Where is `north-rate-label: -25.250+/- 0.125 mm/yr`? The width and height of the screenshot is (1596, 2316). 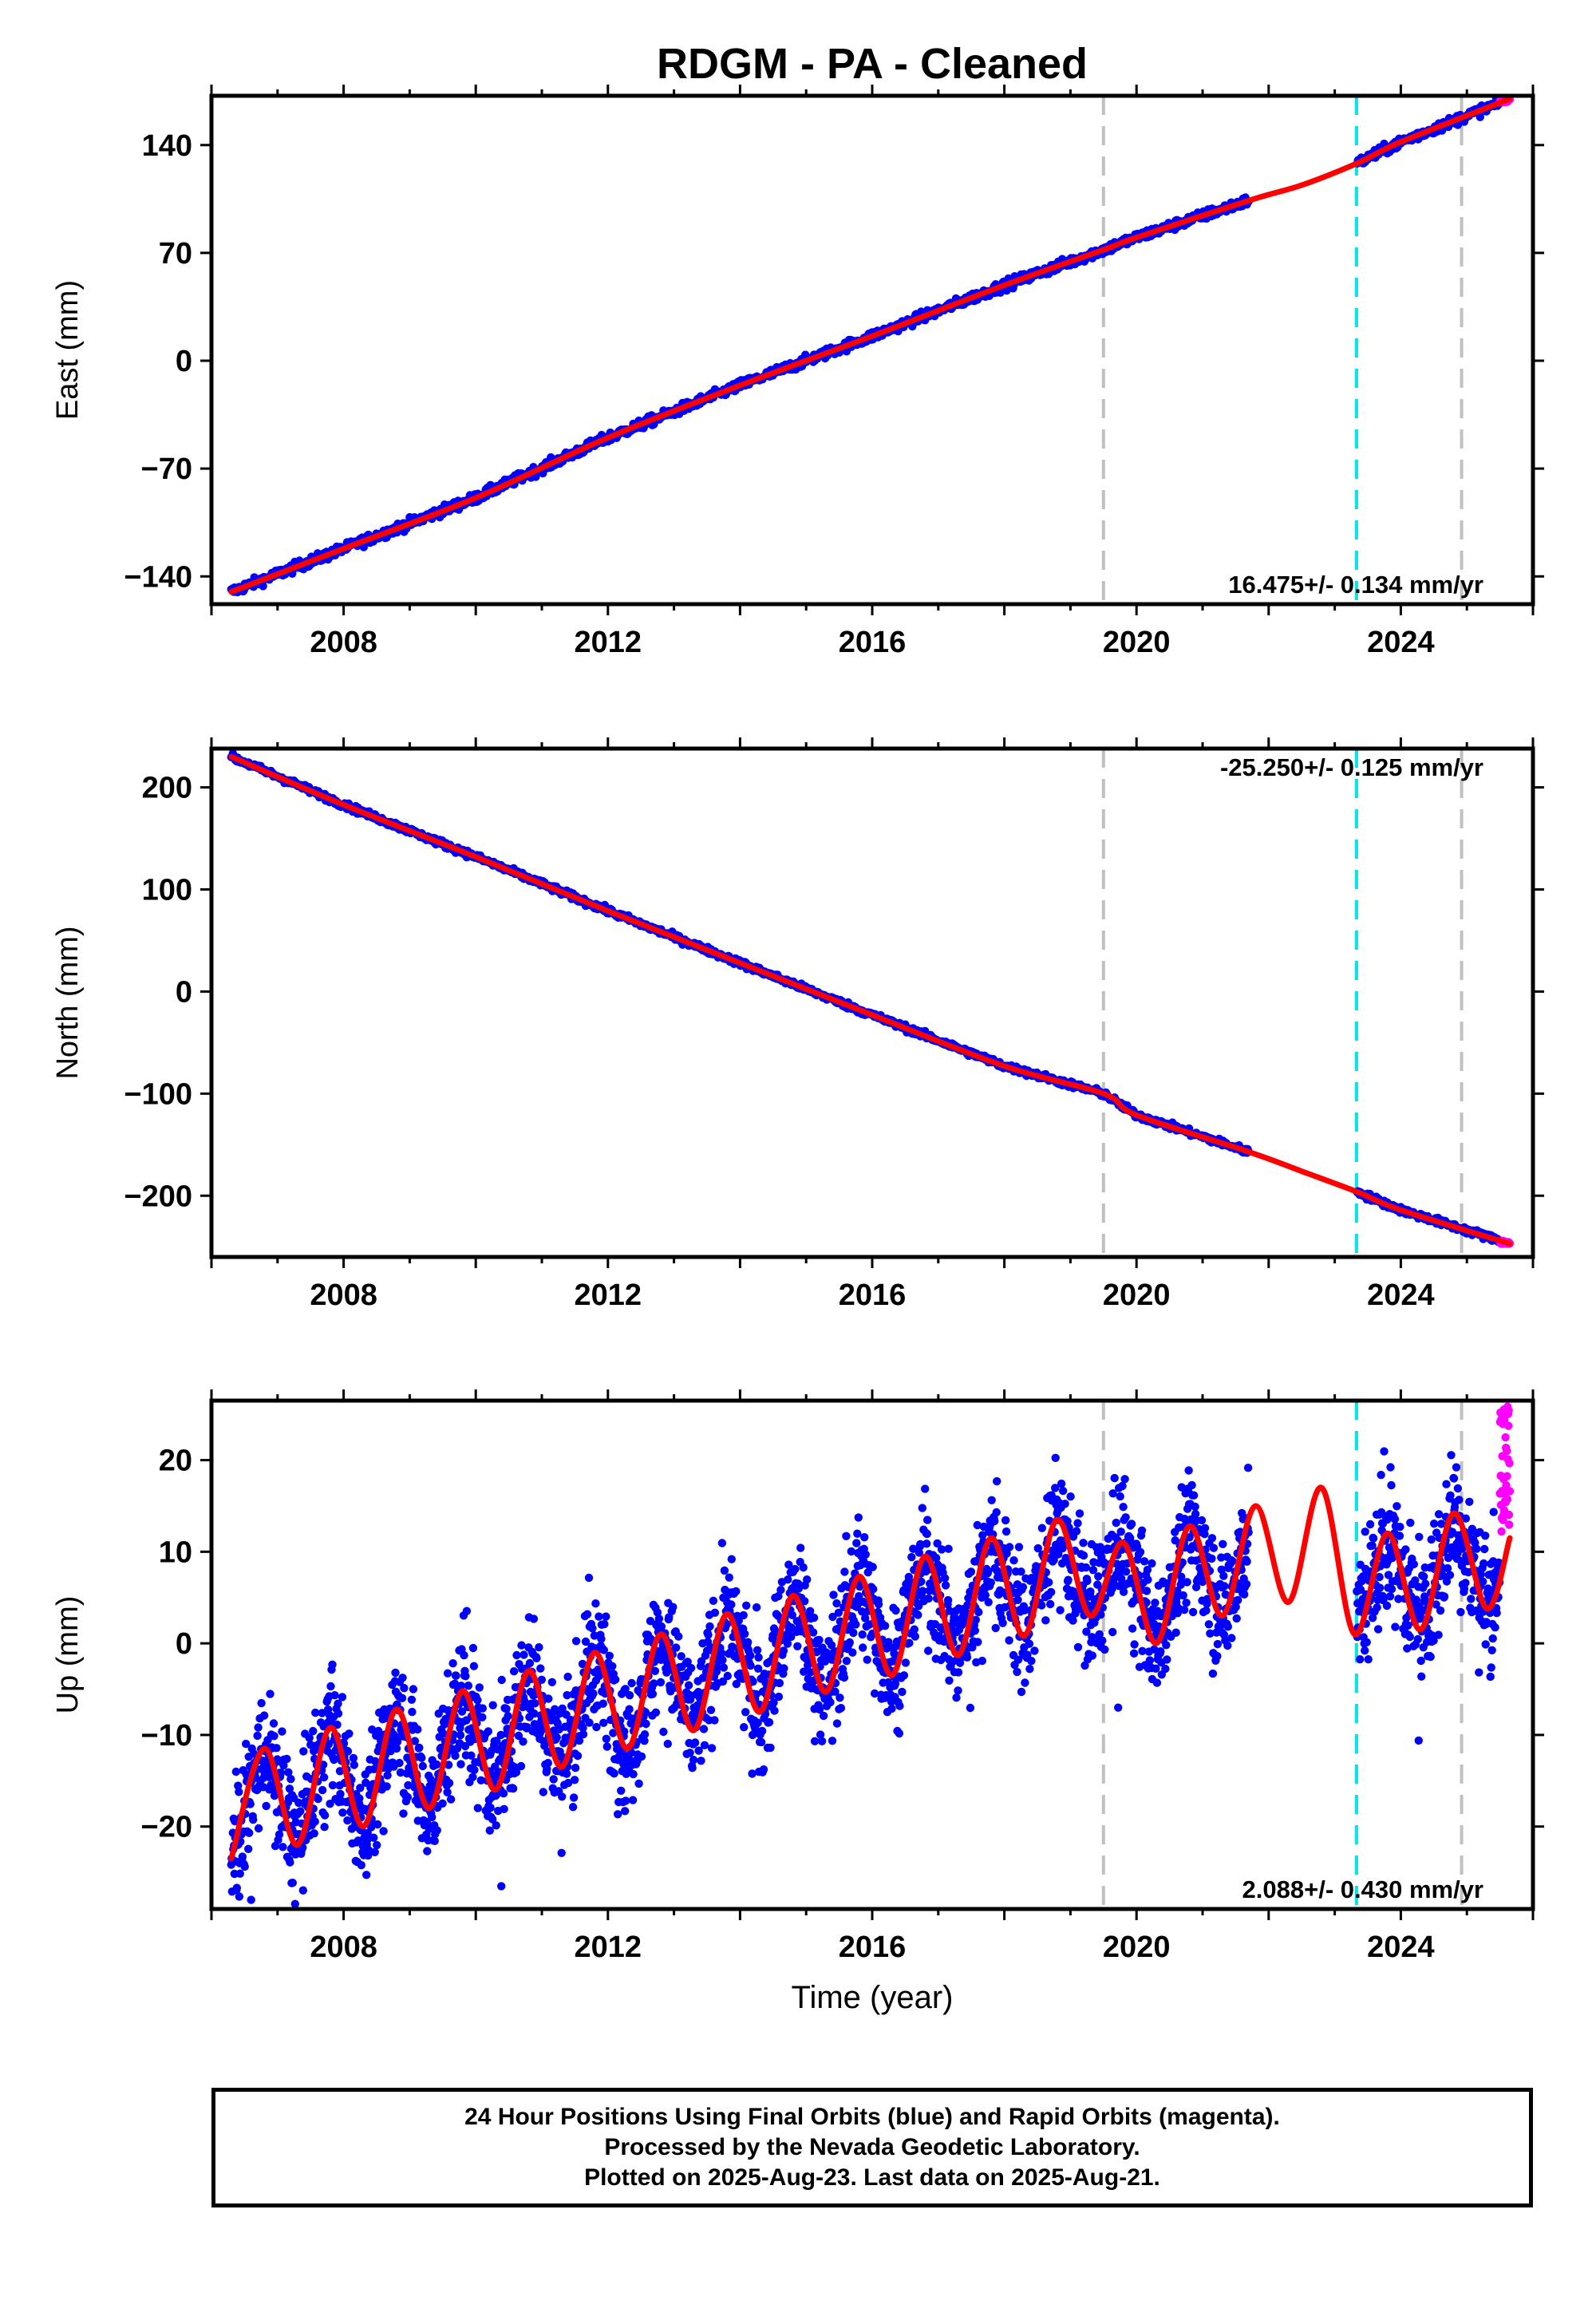 north-rate-label: -25.250+/- 0.125 mm/yr is located at coordinates (1351, 767).